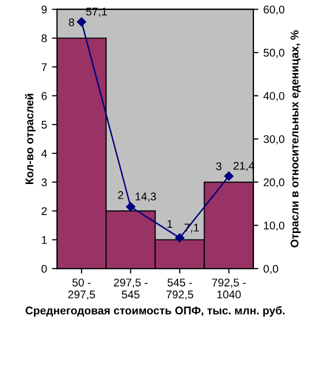 Image resolution: width=322 pixels, height=373 pixels. I want to click on y-tick-label: 8, so click(44, 38).